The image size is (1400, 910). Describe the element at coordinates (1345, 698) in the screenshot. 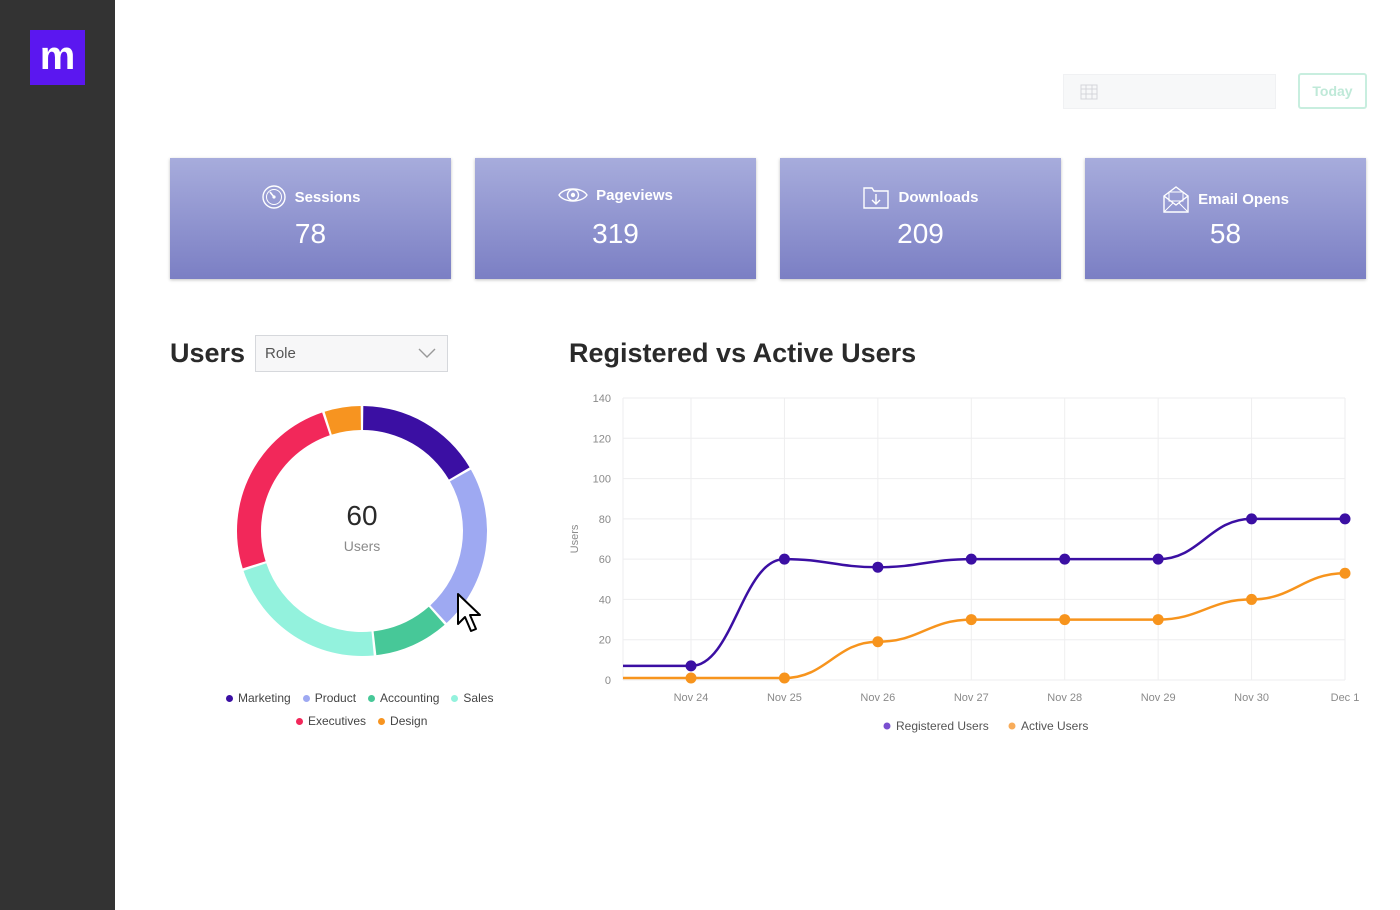

I see `x-tick-label: Dec 1` at that location.